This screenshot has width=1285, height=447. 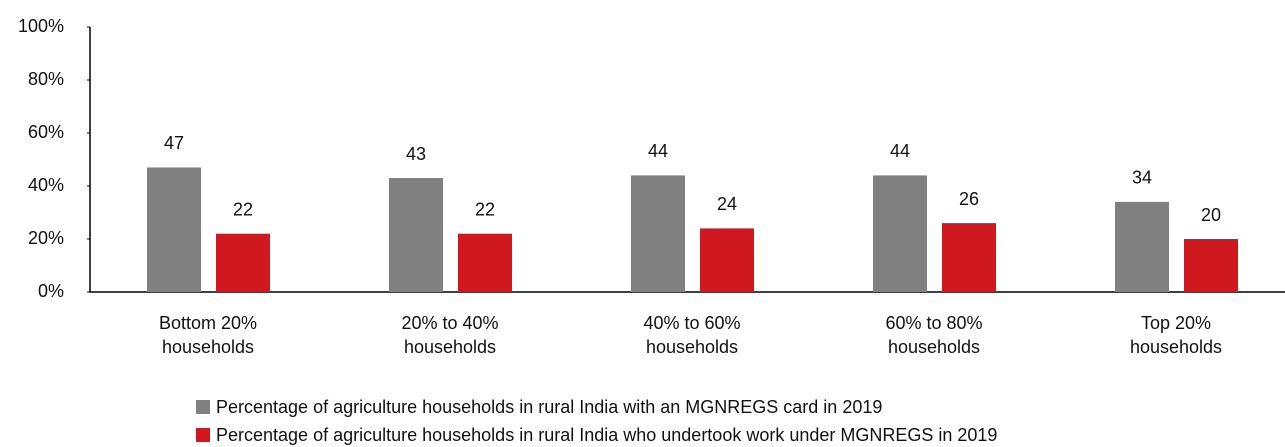 I want to click on x-tick-label: Top 20% households, so click(x=1176, y=335).